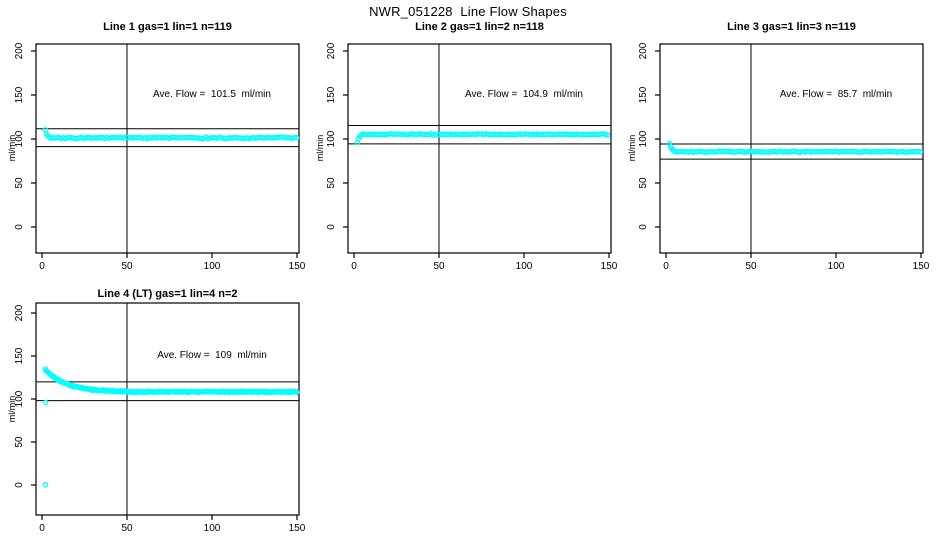  Describe the element at coordinates (167, 27) in the screenshot. I see `plot1-title: Line 1 gas=1 lin=1 n=119` at that location.